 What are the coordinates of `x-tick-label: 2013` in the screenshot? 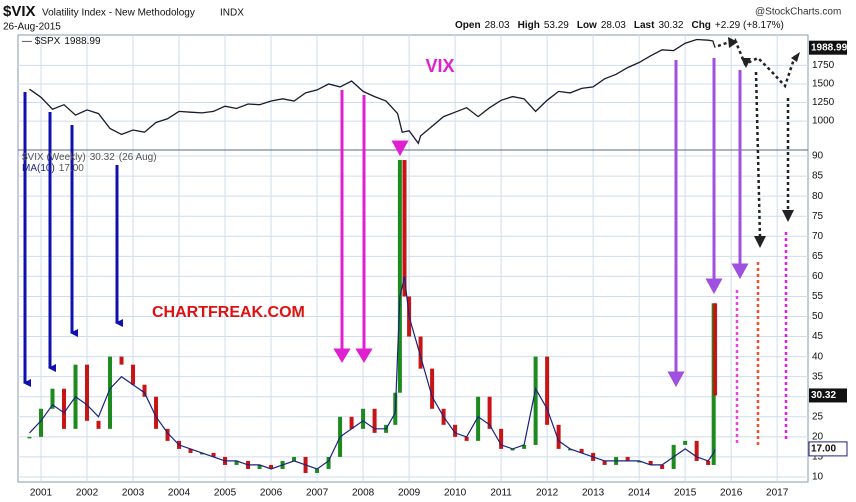 It's located at (593, 493).